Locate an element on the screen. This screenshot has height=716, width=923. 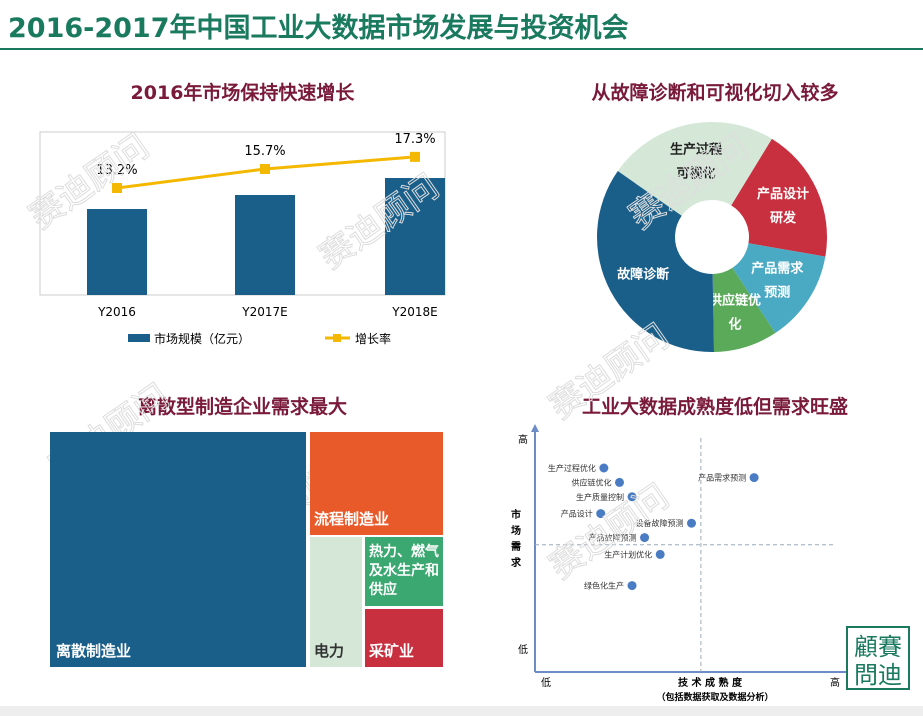
point-label: 设备故障预测 is located at coordinates (660, 523).